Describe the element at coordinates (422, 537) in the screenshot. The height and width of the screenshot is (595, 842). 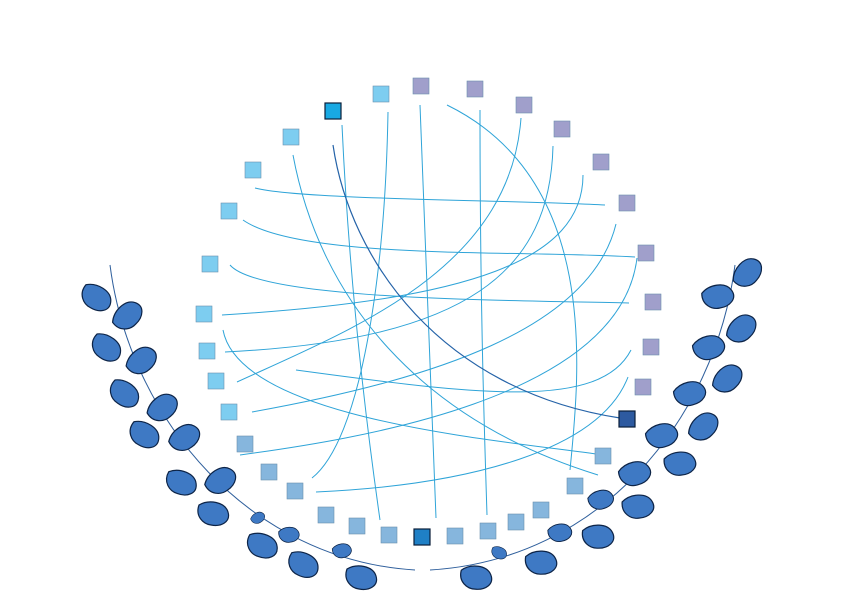
I see `node-bottom-highlight` at that location.